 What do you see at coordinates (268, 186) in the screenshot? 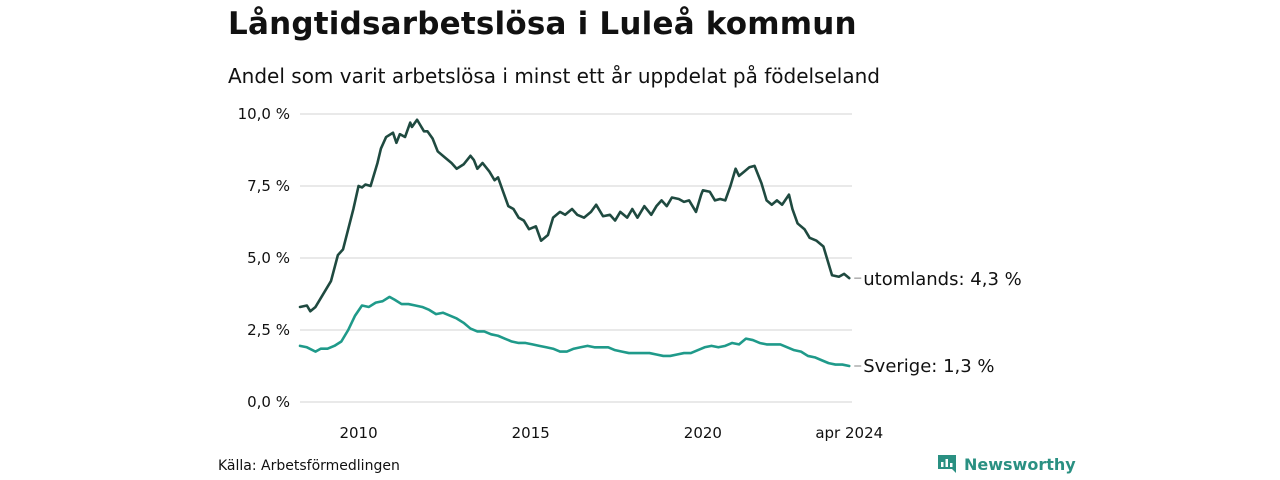
I see `y-tick-label: 7,5 %` at bounding box center [268, 186].